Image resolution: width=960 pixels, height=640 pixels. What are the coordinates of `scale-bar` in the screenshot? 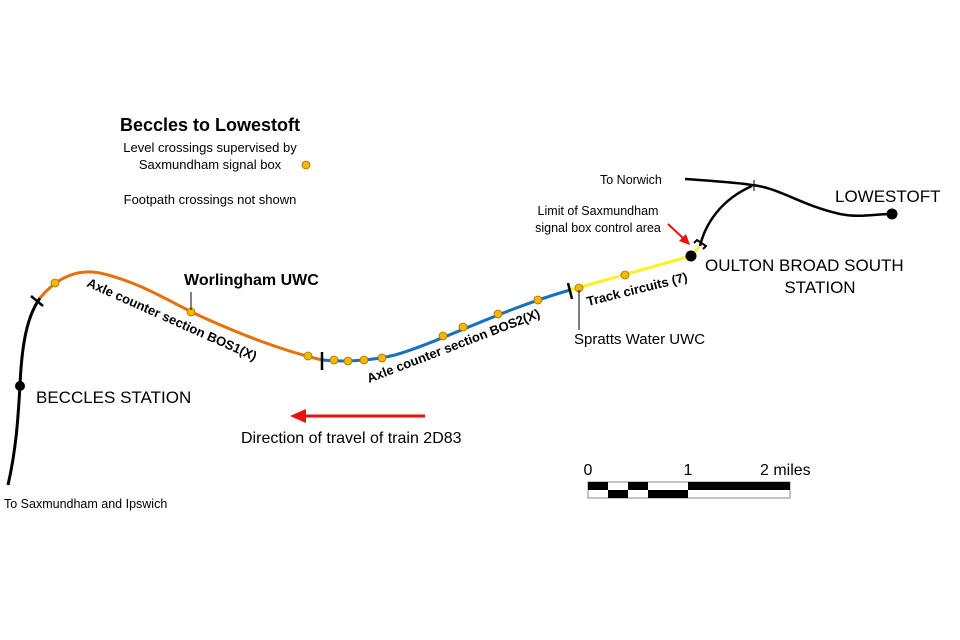 It's located at (689, 490).